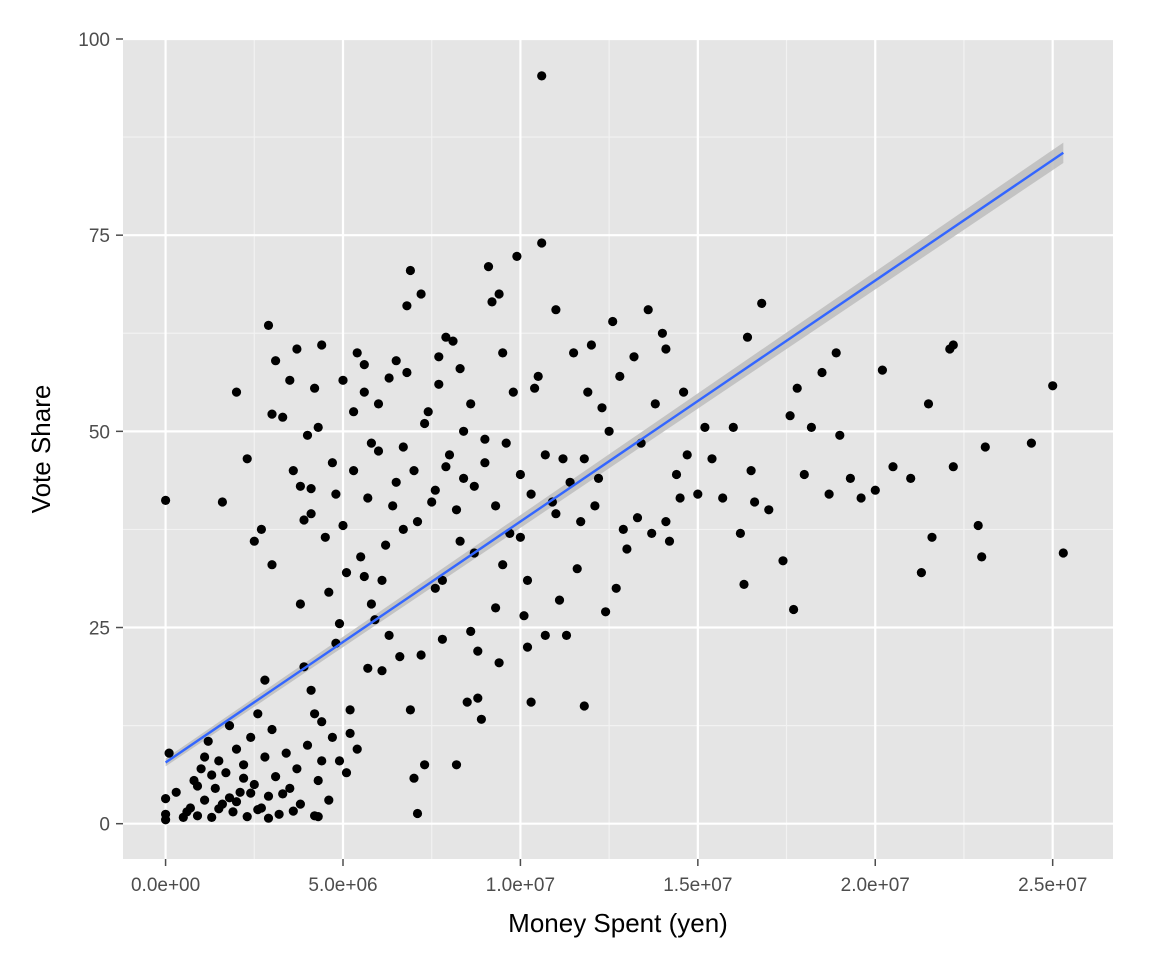 The image size is (1152, 960). I want to click on x-tick-label: 1.0e+07, so click(520, 885).